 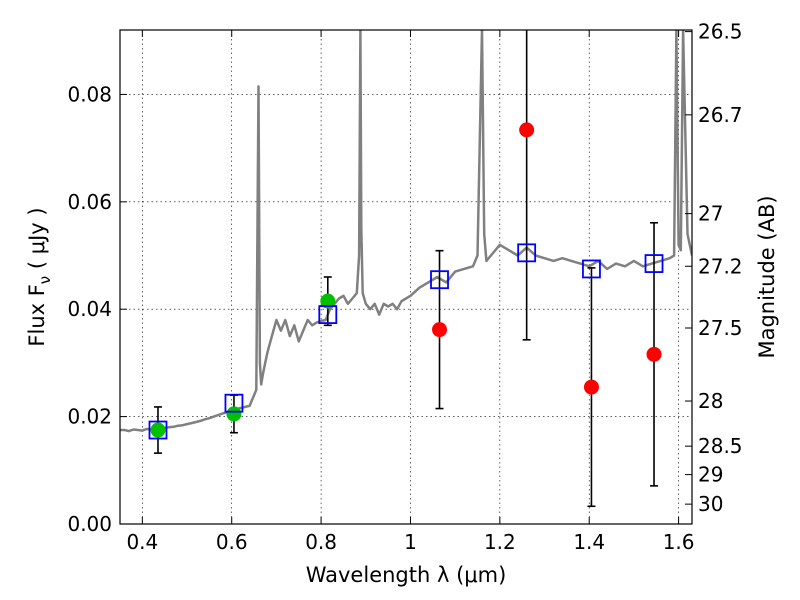 I want to click on x-axis-label: Wavelength λ (μm), so click(x=406, y=575).